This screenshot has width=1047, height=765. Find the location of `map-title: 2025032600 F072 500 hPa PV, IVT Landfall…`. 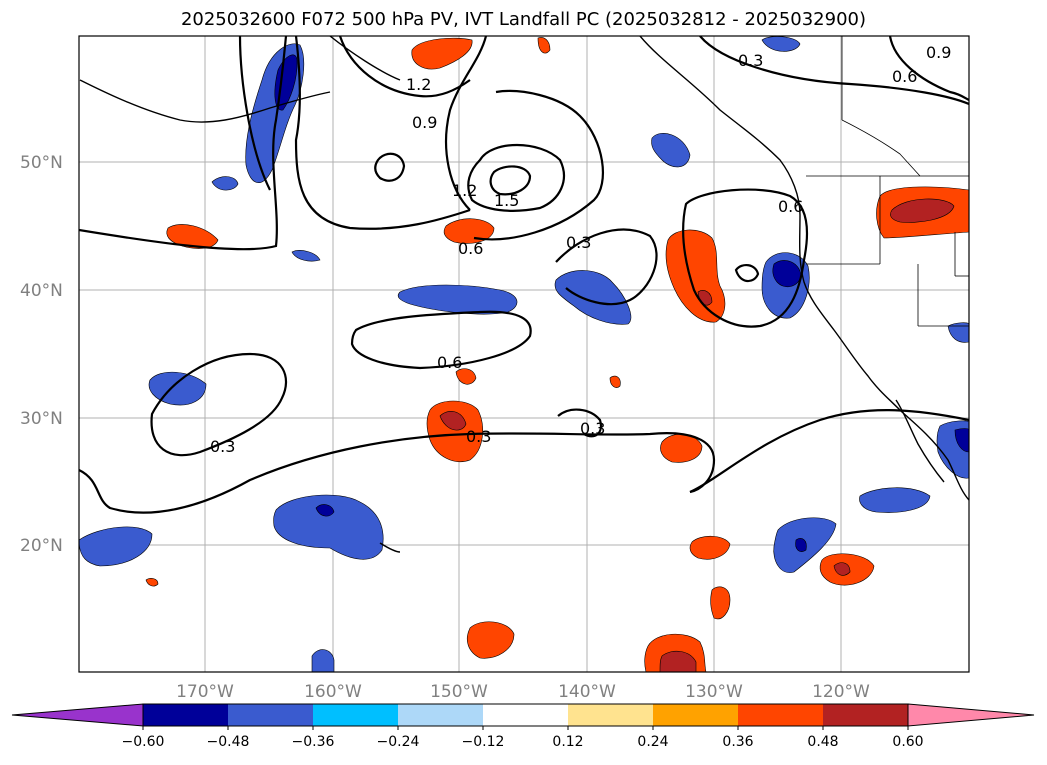

map-title: 2025032600 F072 500 hPa PV, IVT Landfall… is located at coordinates (523, 19).